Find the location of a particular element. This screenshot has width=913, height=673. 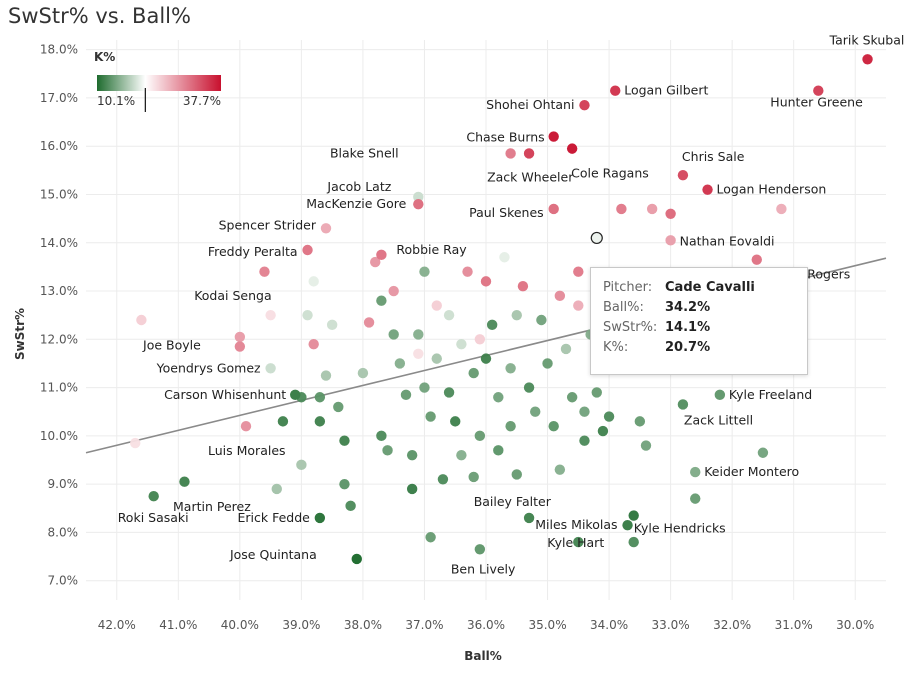

data-point-logan-henderson is located at coordinates (707, 189).